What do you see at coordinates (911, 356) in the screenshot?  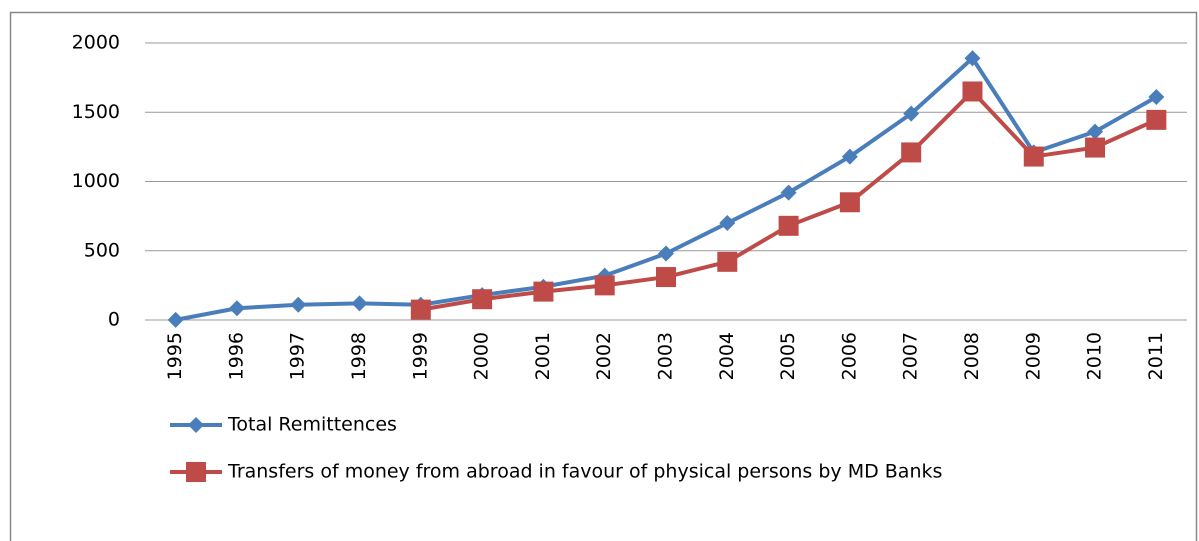 I see `x-tick-label: 2007` at bounding box center [911, 356].